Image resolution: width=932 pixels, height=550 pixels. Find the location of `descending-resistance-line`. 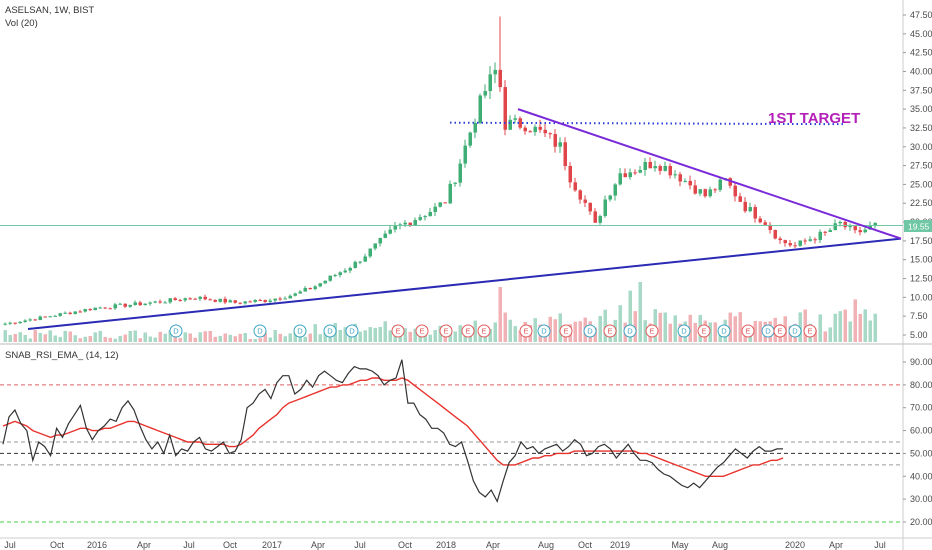

descending-resistance-line is located at coordinates (709, 174).